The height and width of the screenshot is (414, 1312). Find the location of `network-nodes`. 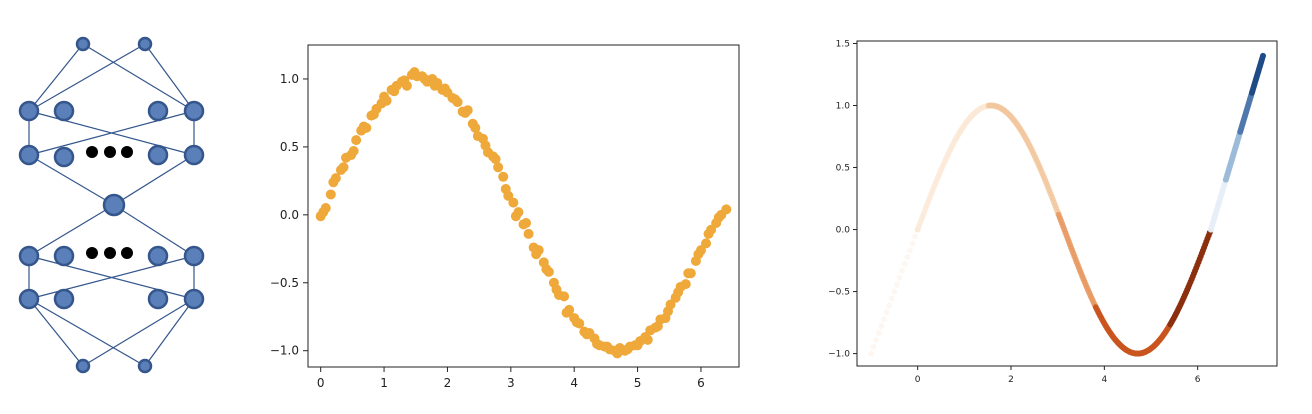

network-nodes is located at coordinates (111, 205).